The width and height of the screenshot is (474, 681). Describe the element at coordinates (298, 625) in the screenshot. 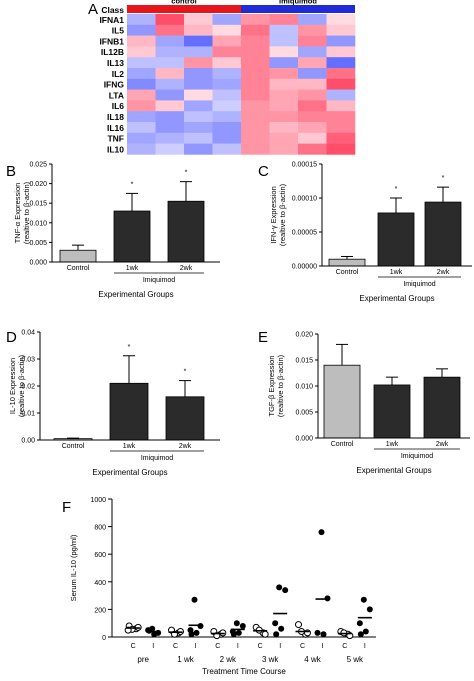

I see `control-point` at that location.